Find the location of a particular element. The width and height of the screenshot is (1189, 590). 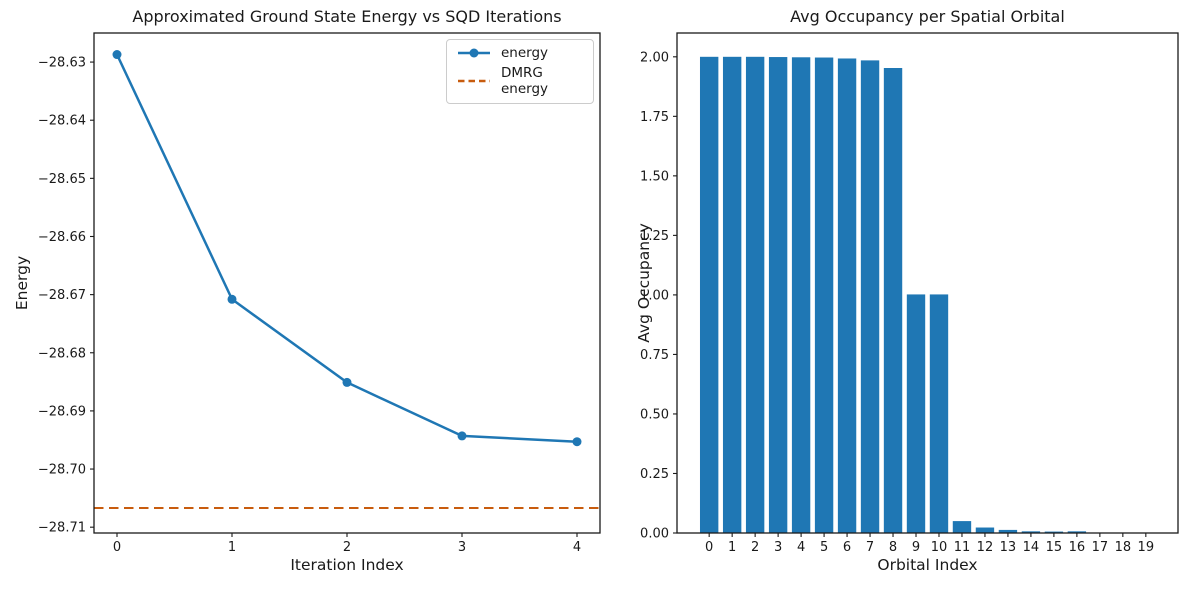

left-chart-ylabel: Energy is located at coordinates (22, 283).